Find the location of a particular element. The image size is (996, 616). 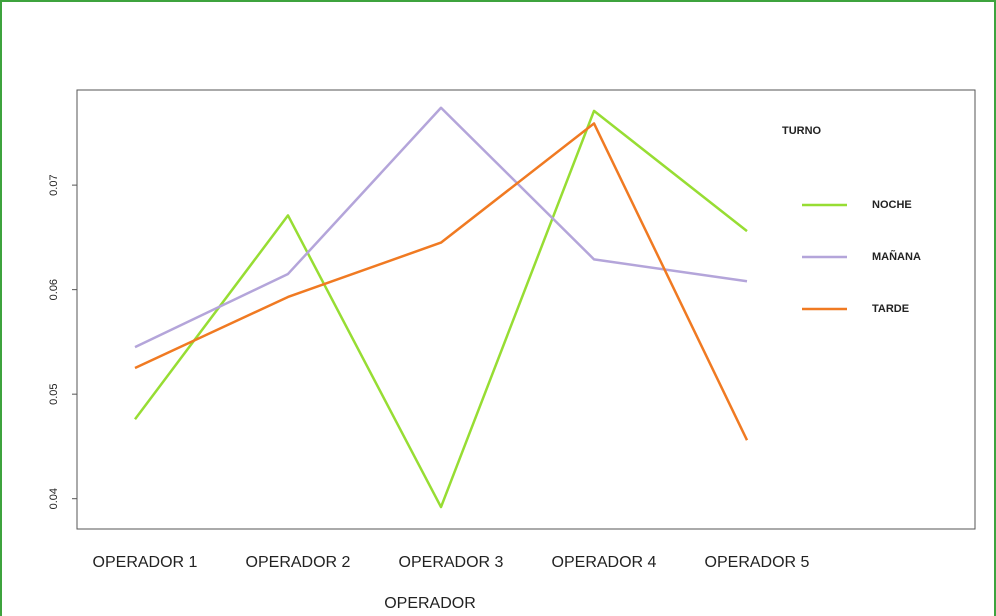

legend-label: TARDE is located at coordinates (890, 309).